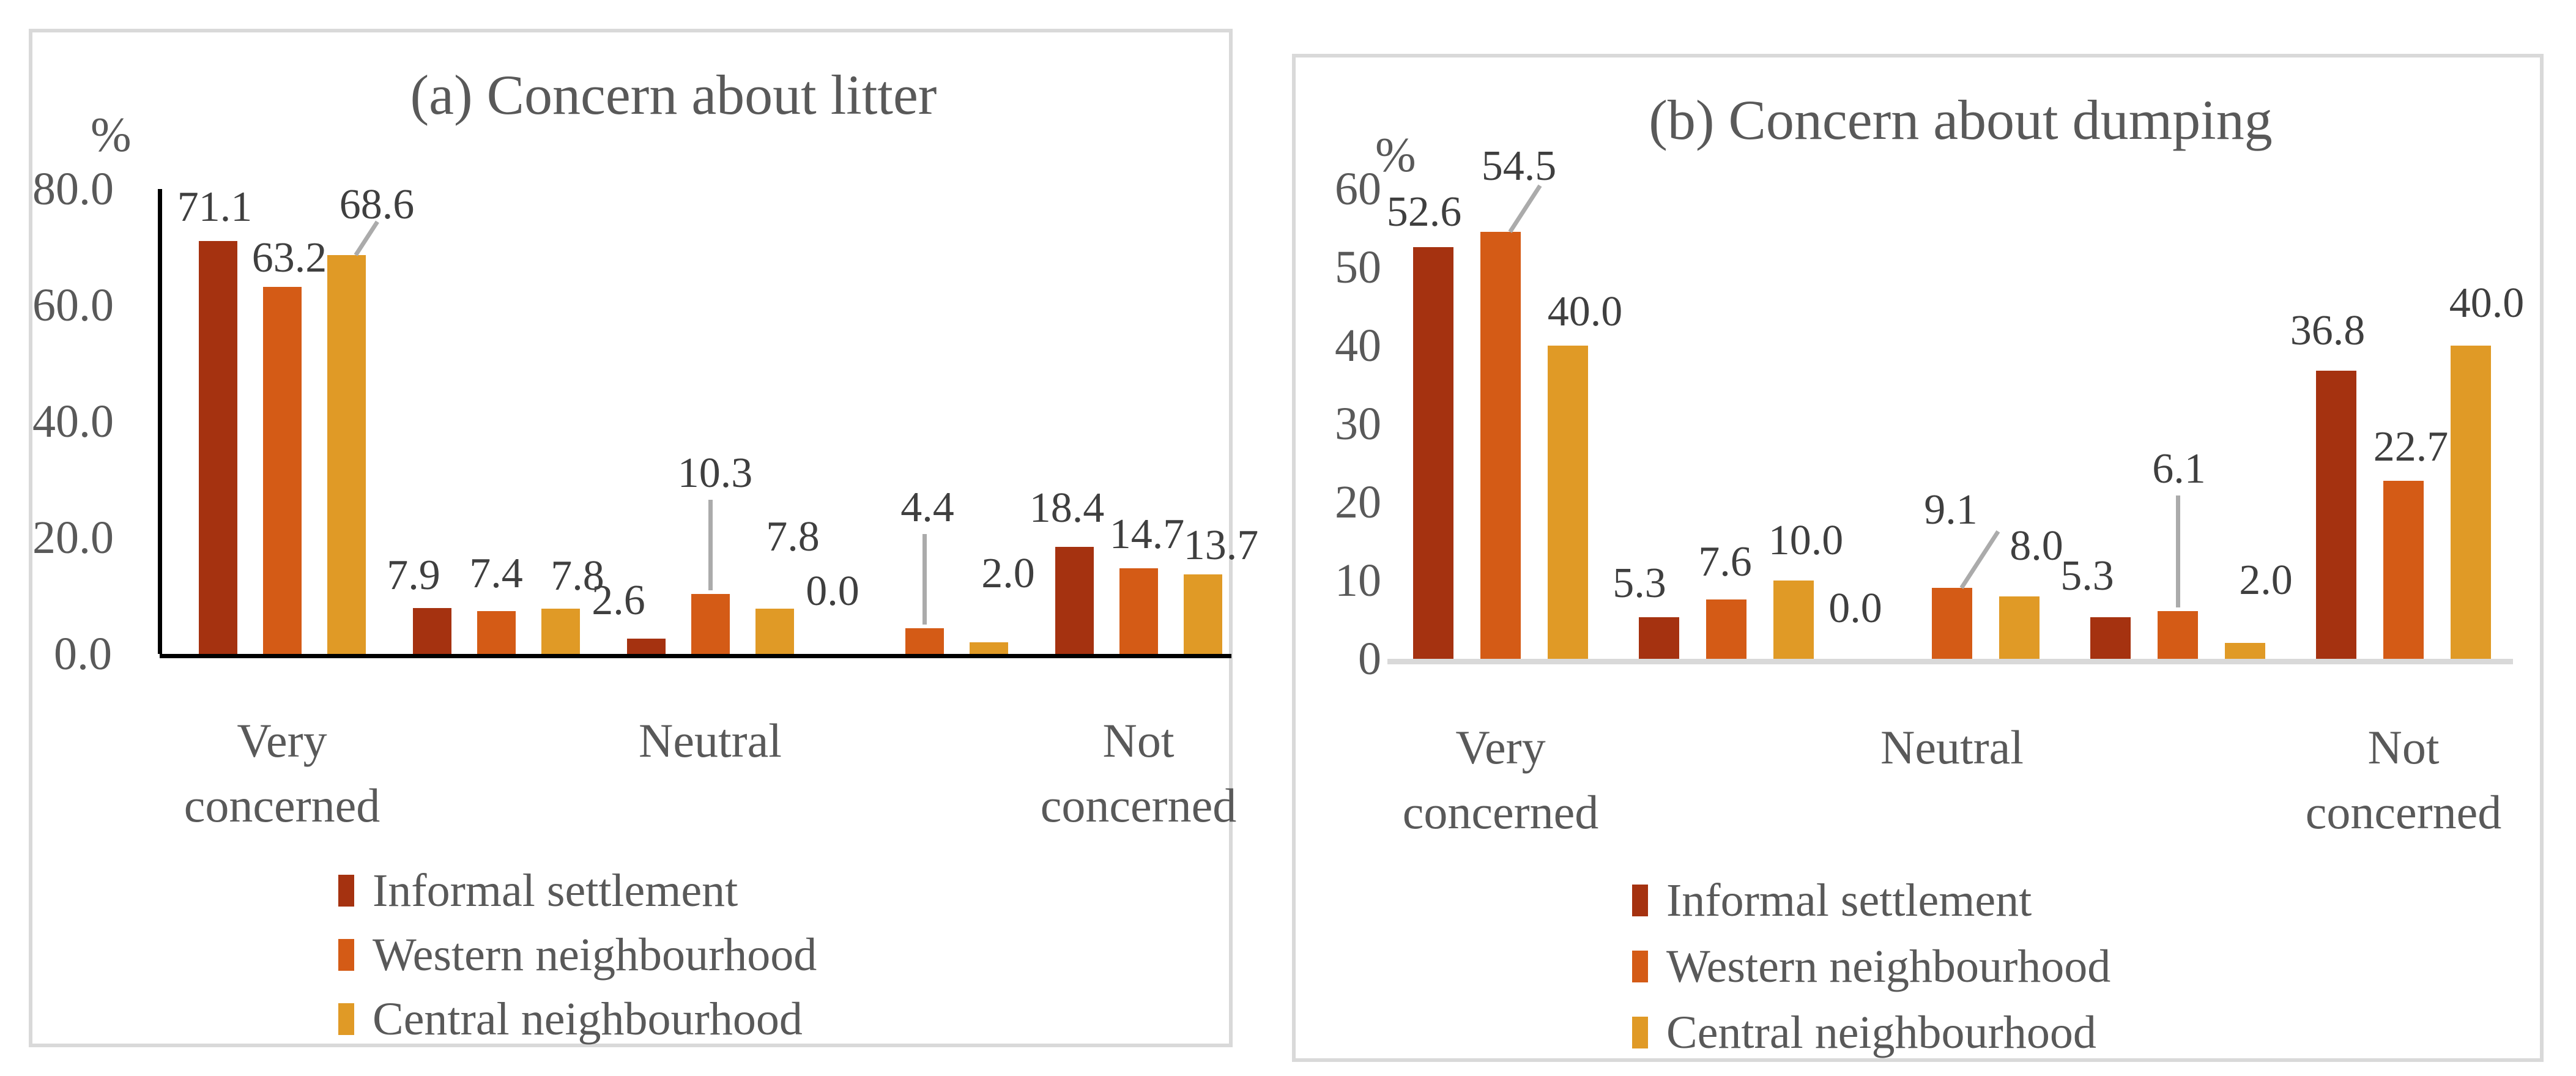 Image resolution: width=2576 pixels, height=1076 pixels. Describe the element at coordinates (555, 890) in the screenshot. I see `legend-label: Informal settlement` at that location.